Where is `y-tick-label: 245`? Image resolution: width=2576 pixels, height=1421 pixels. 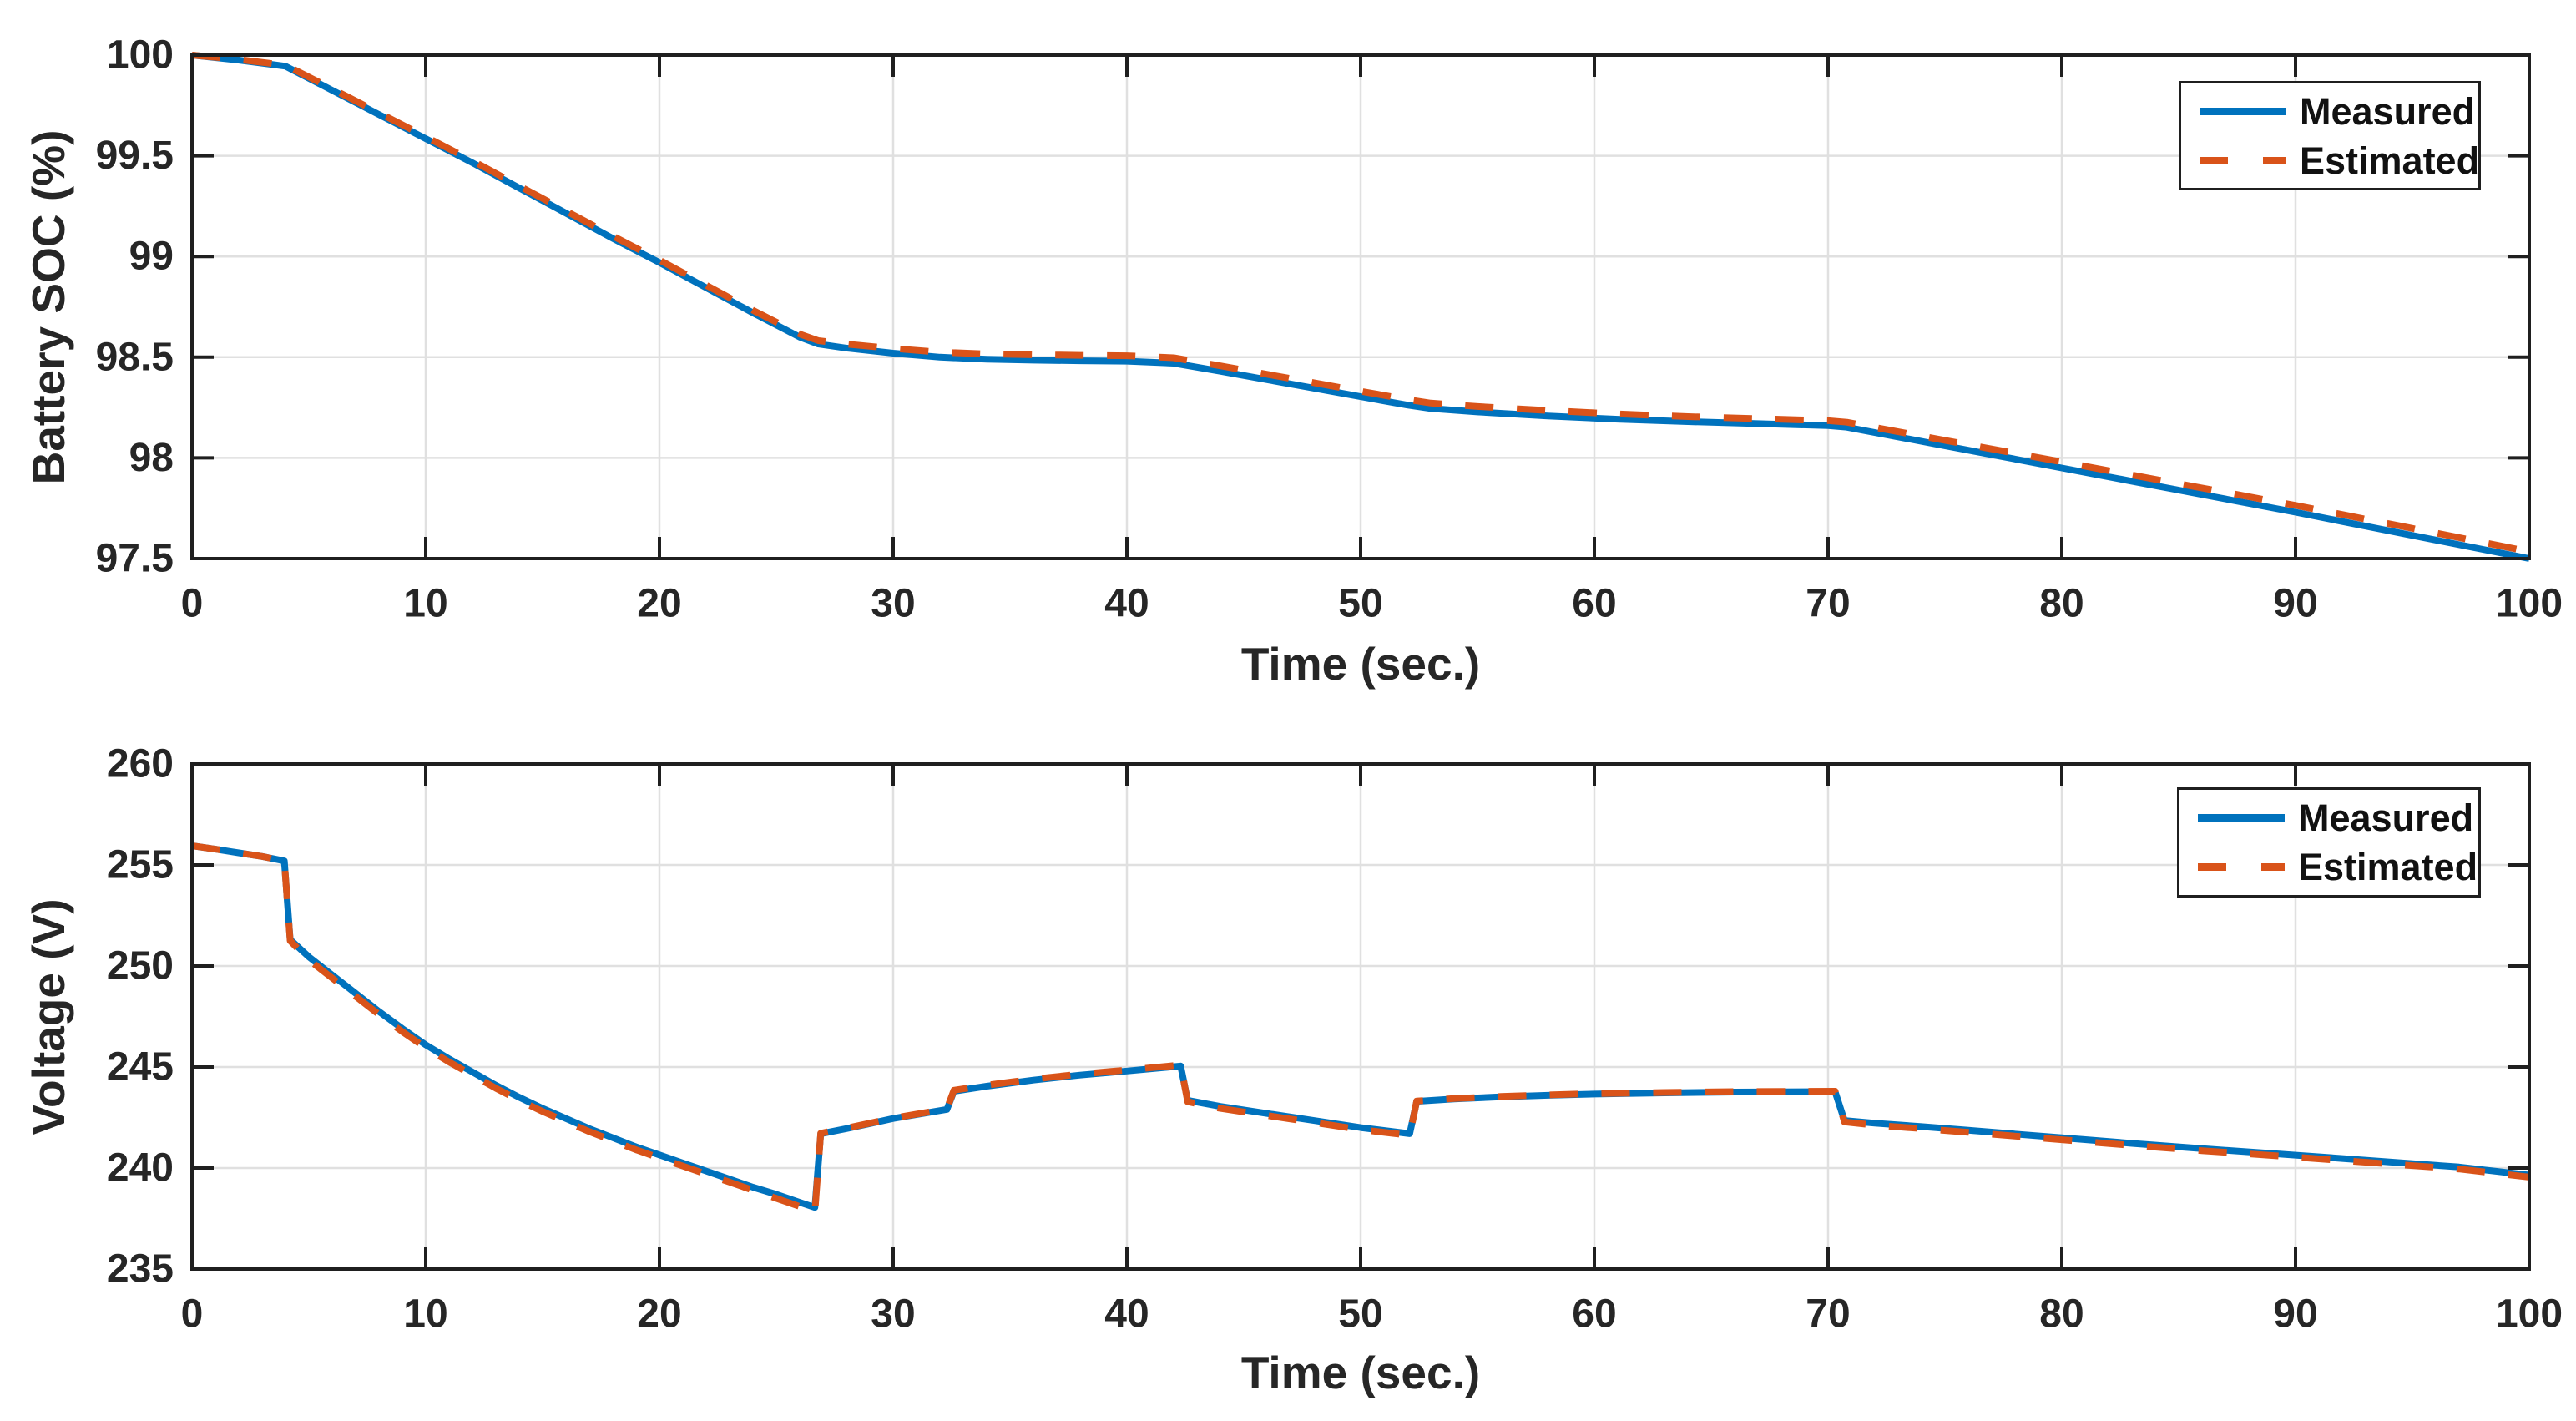
y-tick-label: 245 is located at coordinates (140, 1067).